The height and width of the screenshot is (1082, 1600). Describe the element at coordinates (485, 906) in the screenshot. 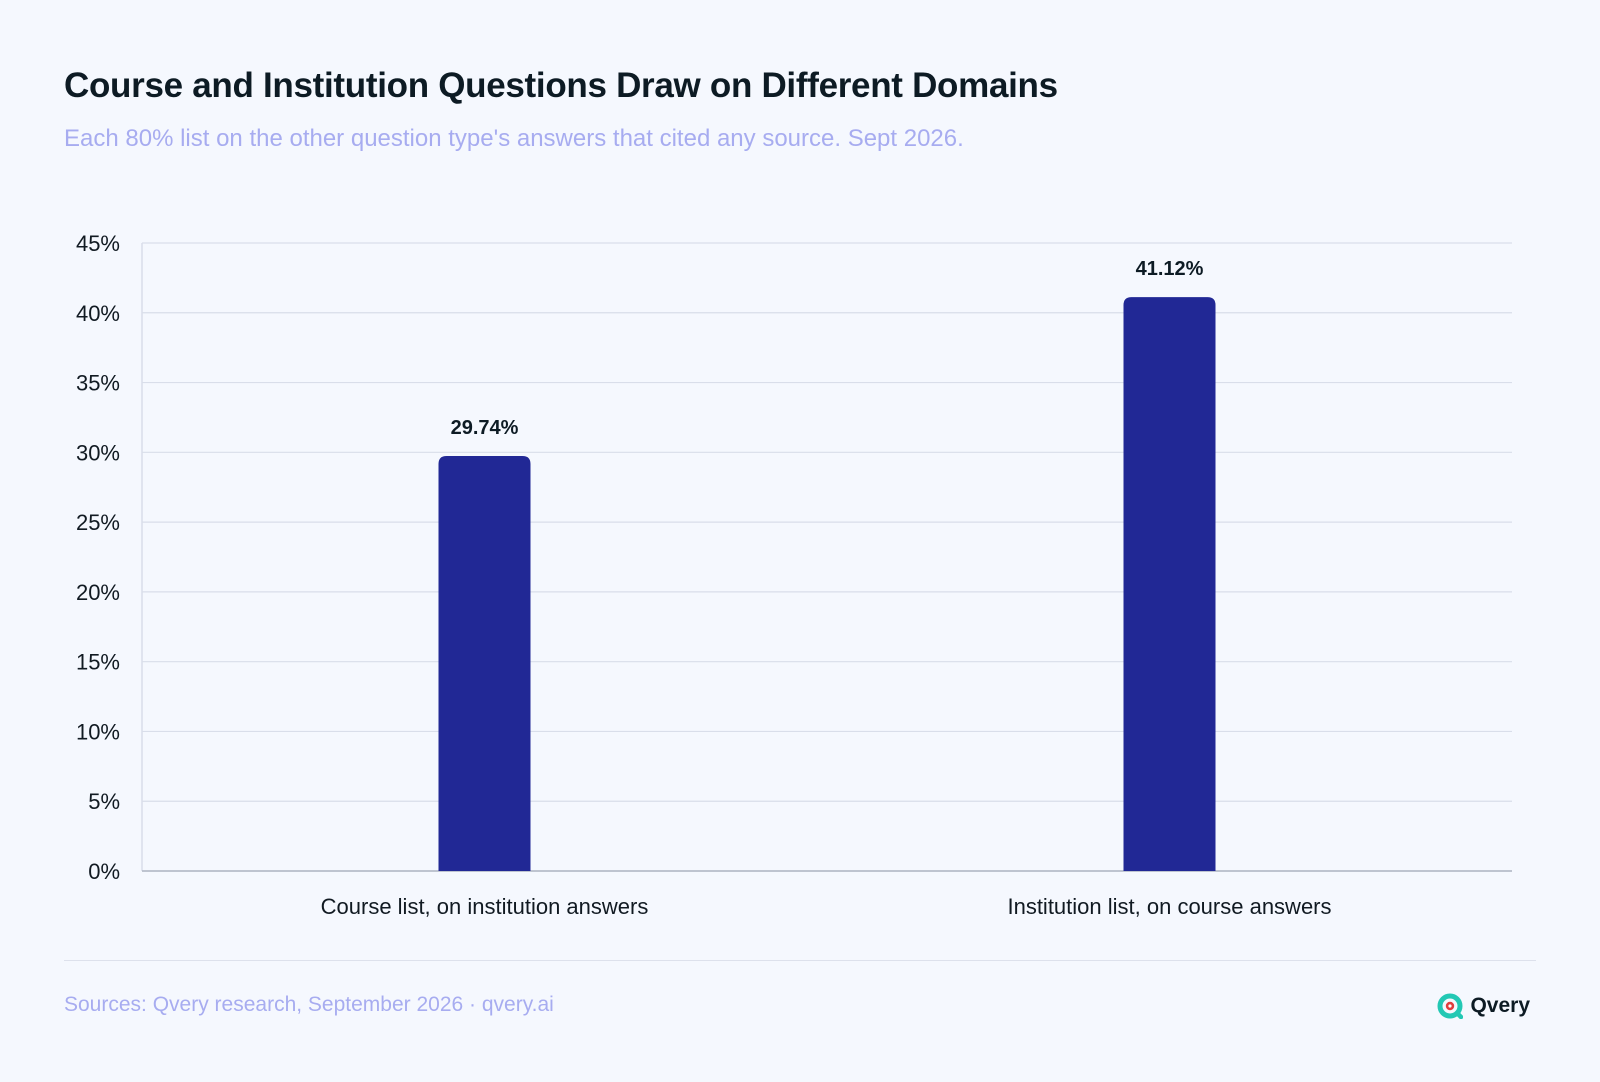

I see `category-label-1: Course list, on institution answers` at that location.